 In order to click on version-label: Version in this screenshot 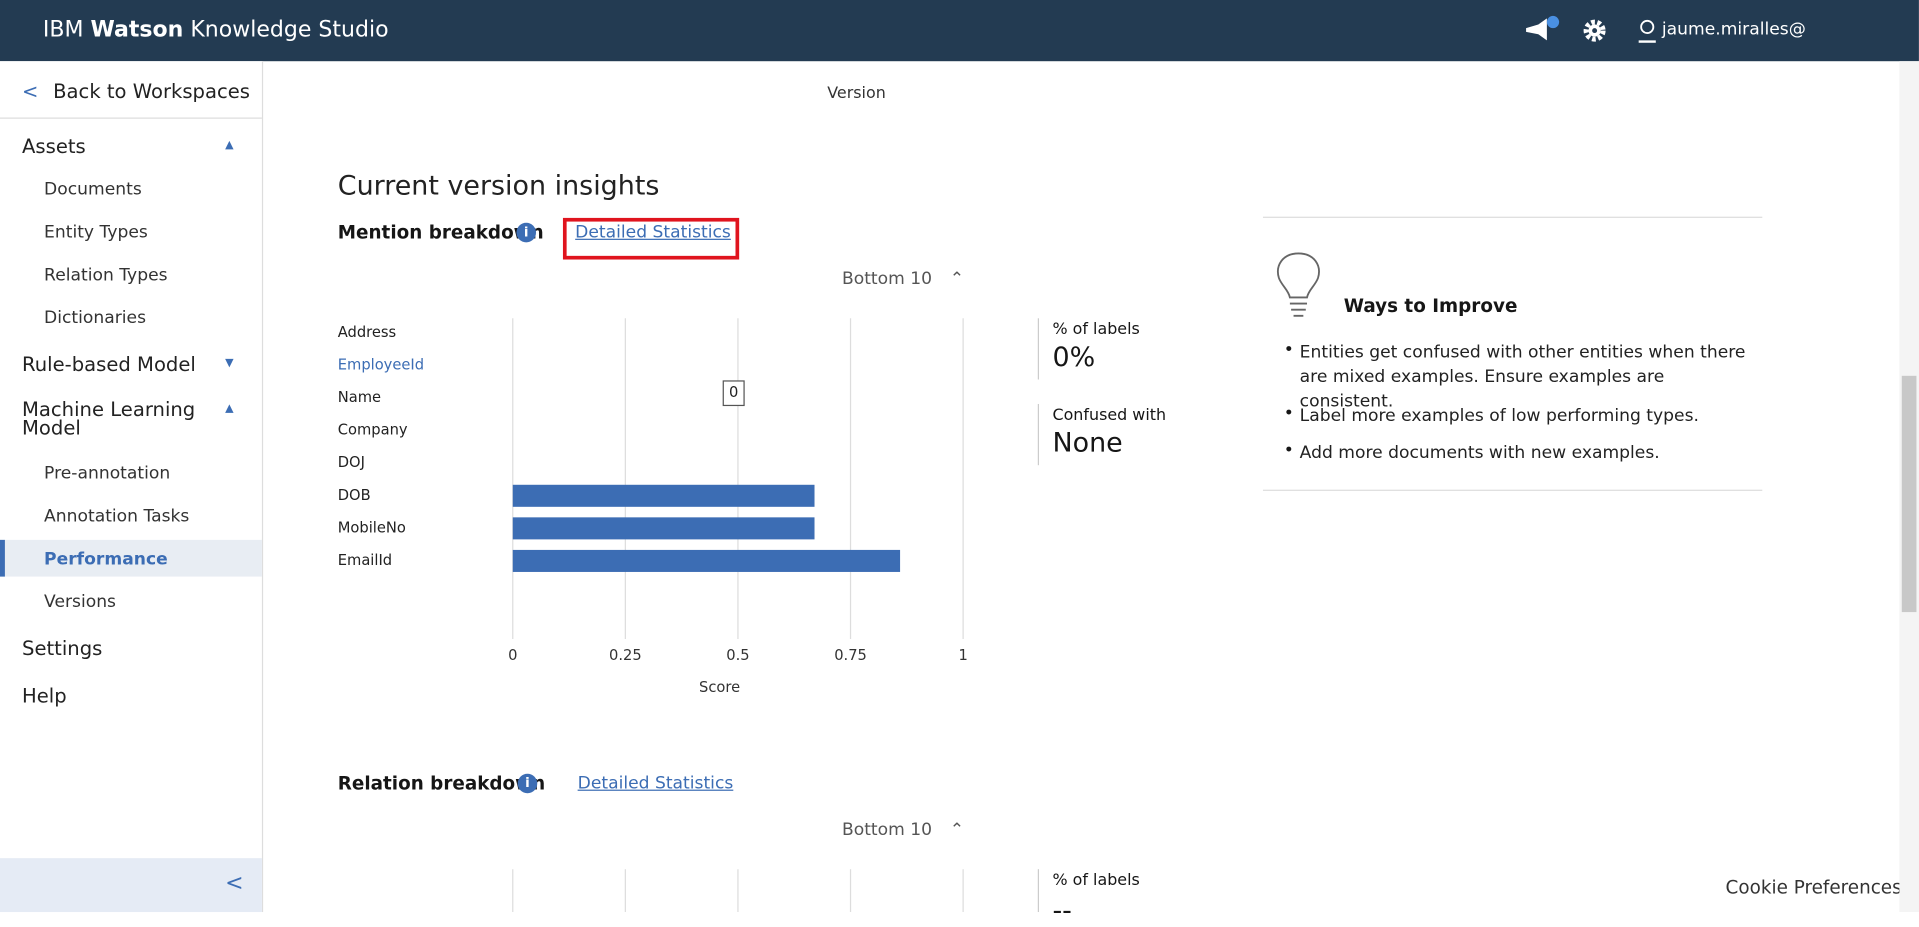, I will do `click(856, 93)`.